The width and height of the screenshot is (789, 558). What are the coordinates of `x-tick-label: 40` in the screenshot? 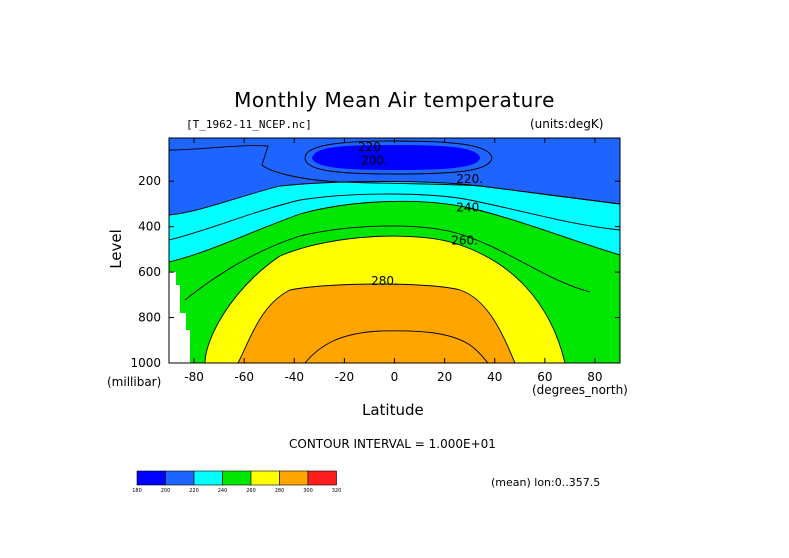 It's located at (494, 377).